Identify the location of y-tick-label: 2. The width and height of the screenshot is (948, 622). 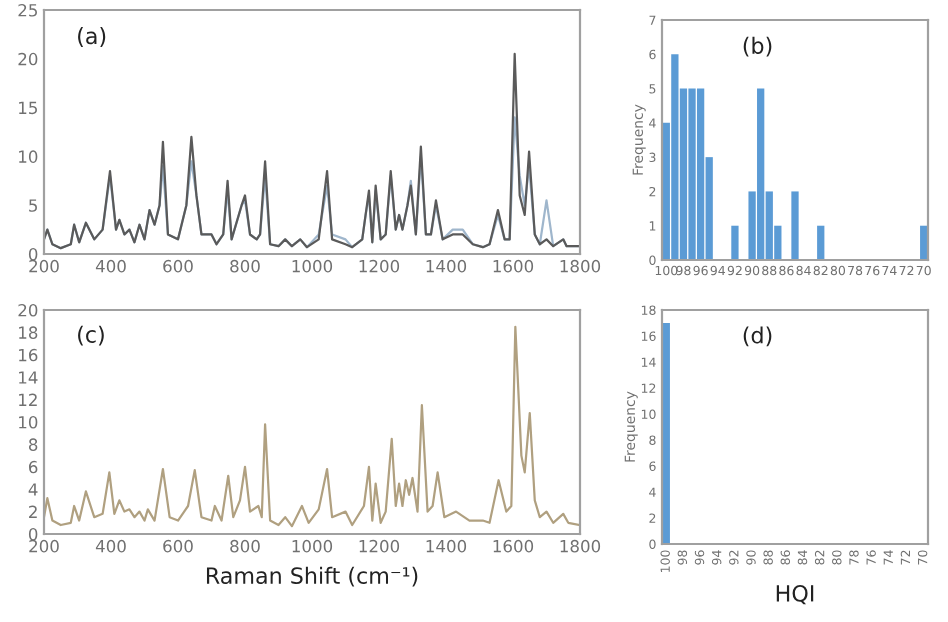
(33, 511).